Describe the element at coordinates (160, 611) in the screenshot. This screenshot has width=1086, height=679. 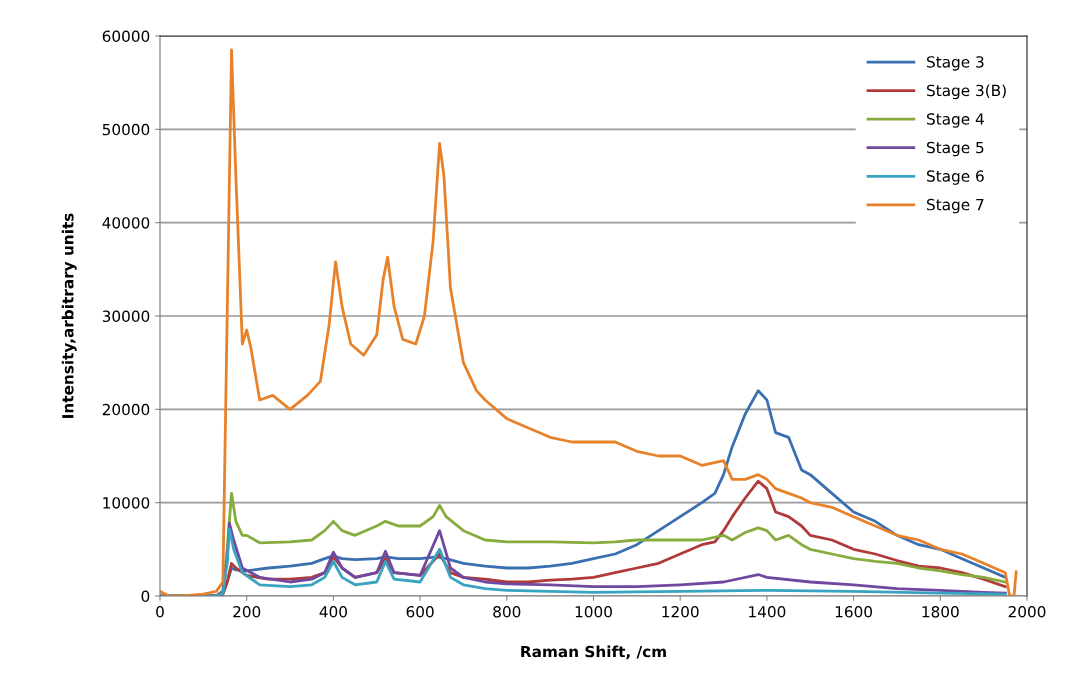
I see `x-tick-label: 0` at that location.